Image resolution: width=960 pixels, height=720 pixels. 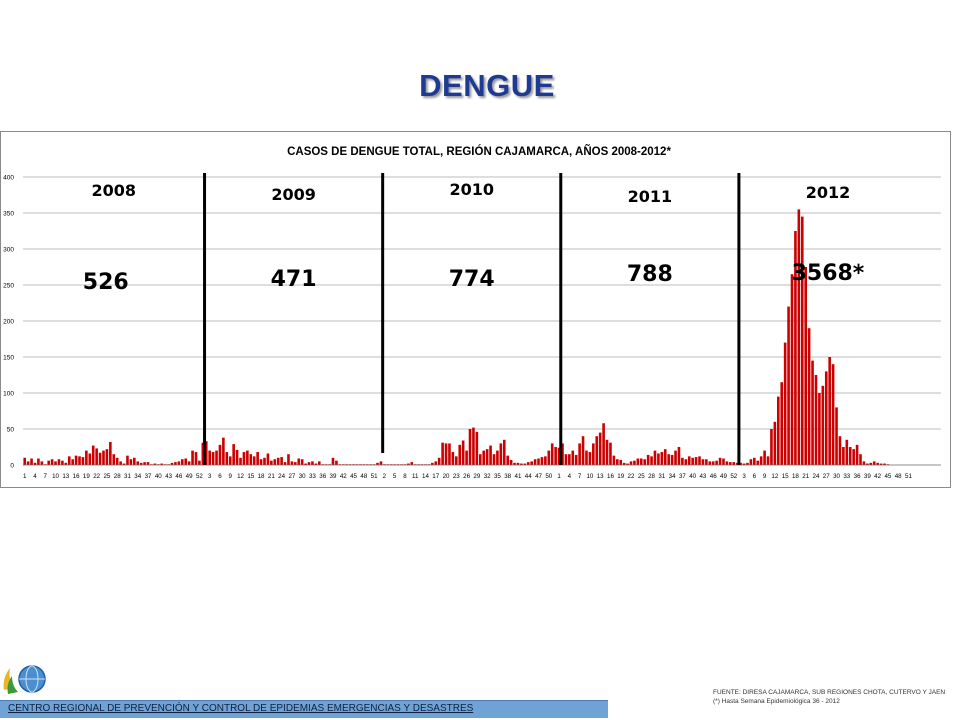 What do you see at coordinates (114, 190) in the screenshot?
I see `year-label: 2008` at bounding box center [114, 190].